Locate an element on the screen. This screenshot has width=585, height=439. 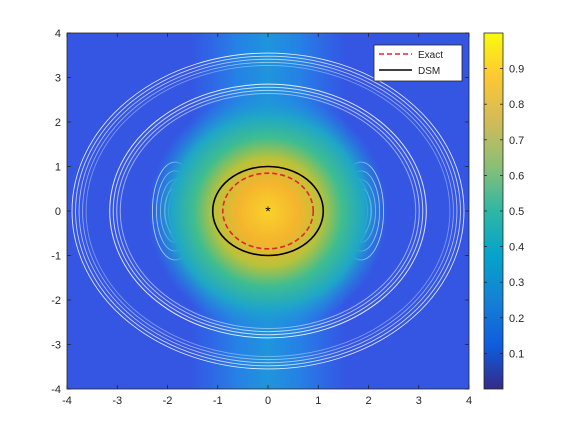
y-tick-label: 4 is located at coordinates (58, 34).